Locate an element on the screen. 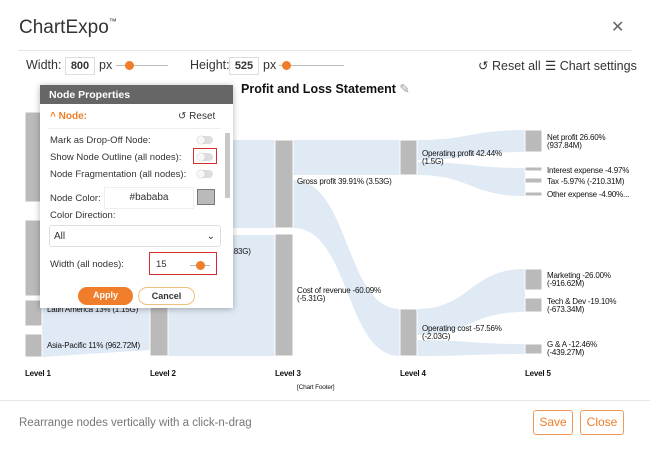 This screenshot has height=458, width=650. node-color-label: Node Color: is located at coordinates (75, 198).